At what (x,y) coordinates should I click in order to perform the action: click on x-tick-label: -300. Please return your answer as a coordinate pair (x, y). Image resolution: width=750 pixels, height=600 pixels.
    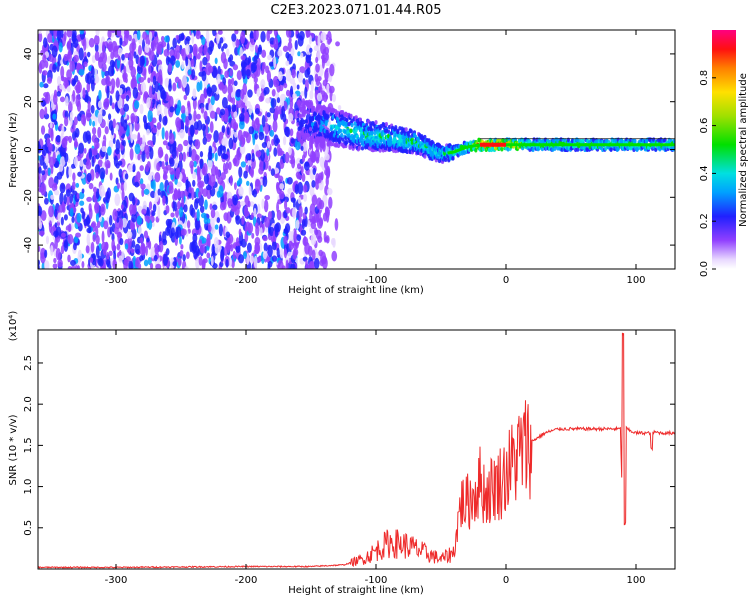
    Looking at the image, I should click on (116, 280).